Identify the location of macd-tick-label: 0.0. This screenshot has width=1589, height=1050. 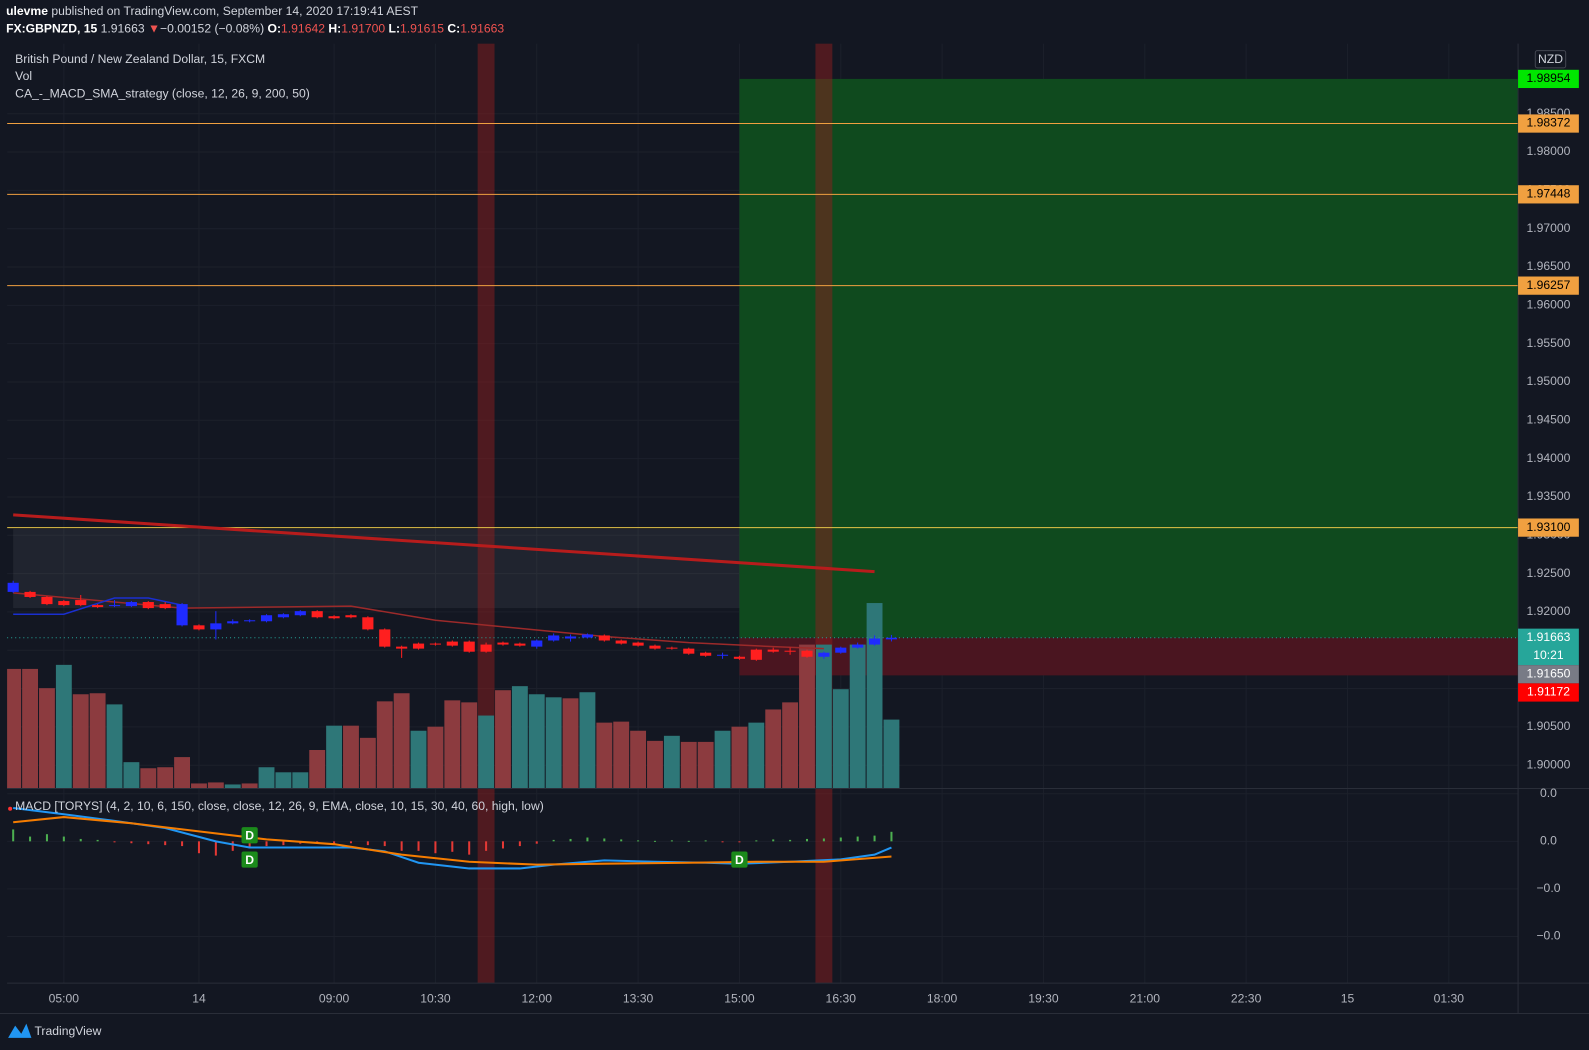
(1548, 793).